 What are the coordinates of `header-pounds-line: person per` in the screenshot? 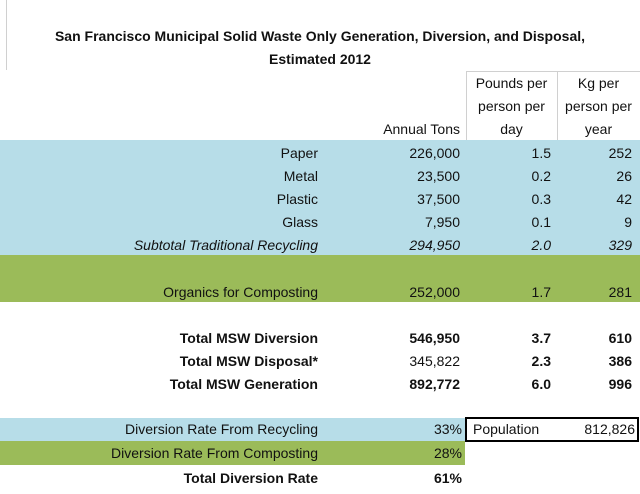 It's located at (511, 106).